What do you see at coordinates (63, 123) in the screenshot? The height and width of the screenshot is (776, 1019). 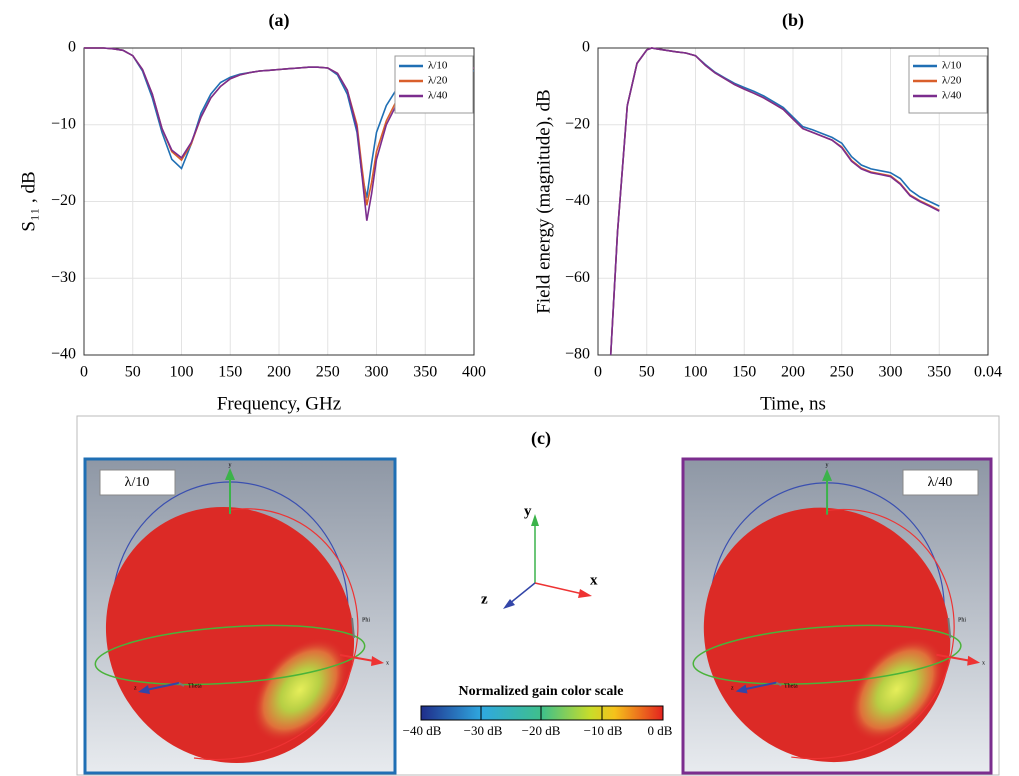 I see `y-tick-label: −10` at bounding box center [63, 123].